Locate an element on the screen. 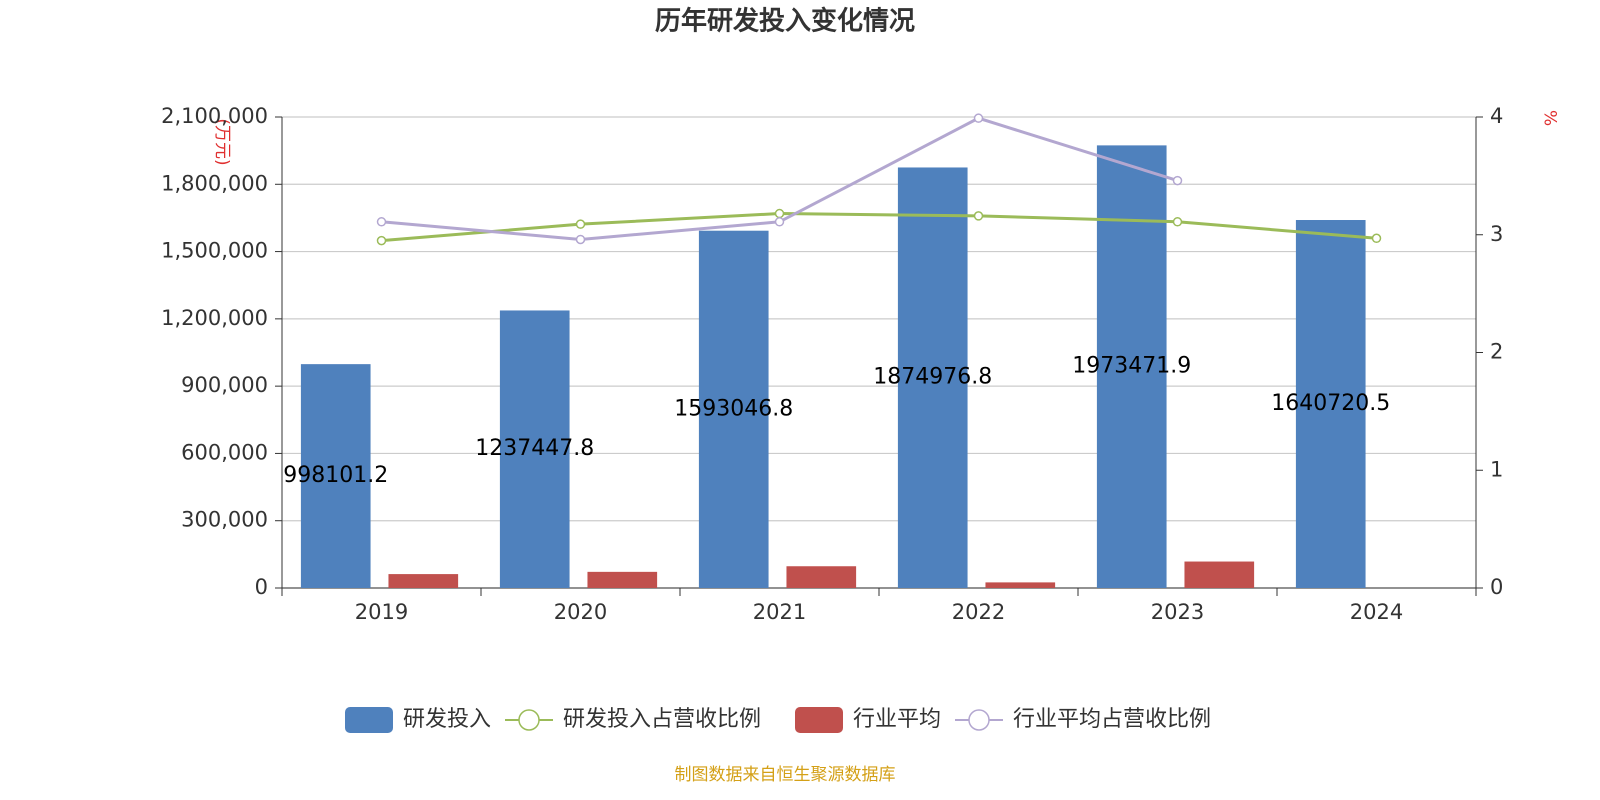 This screenshot has width=1600, height=800. y2-tick-label: 1 is located at coordinates (1496, 469).